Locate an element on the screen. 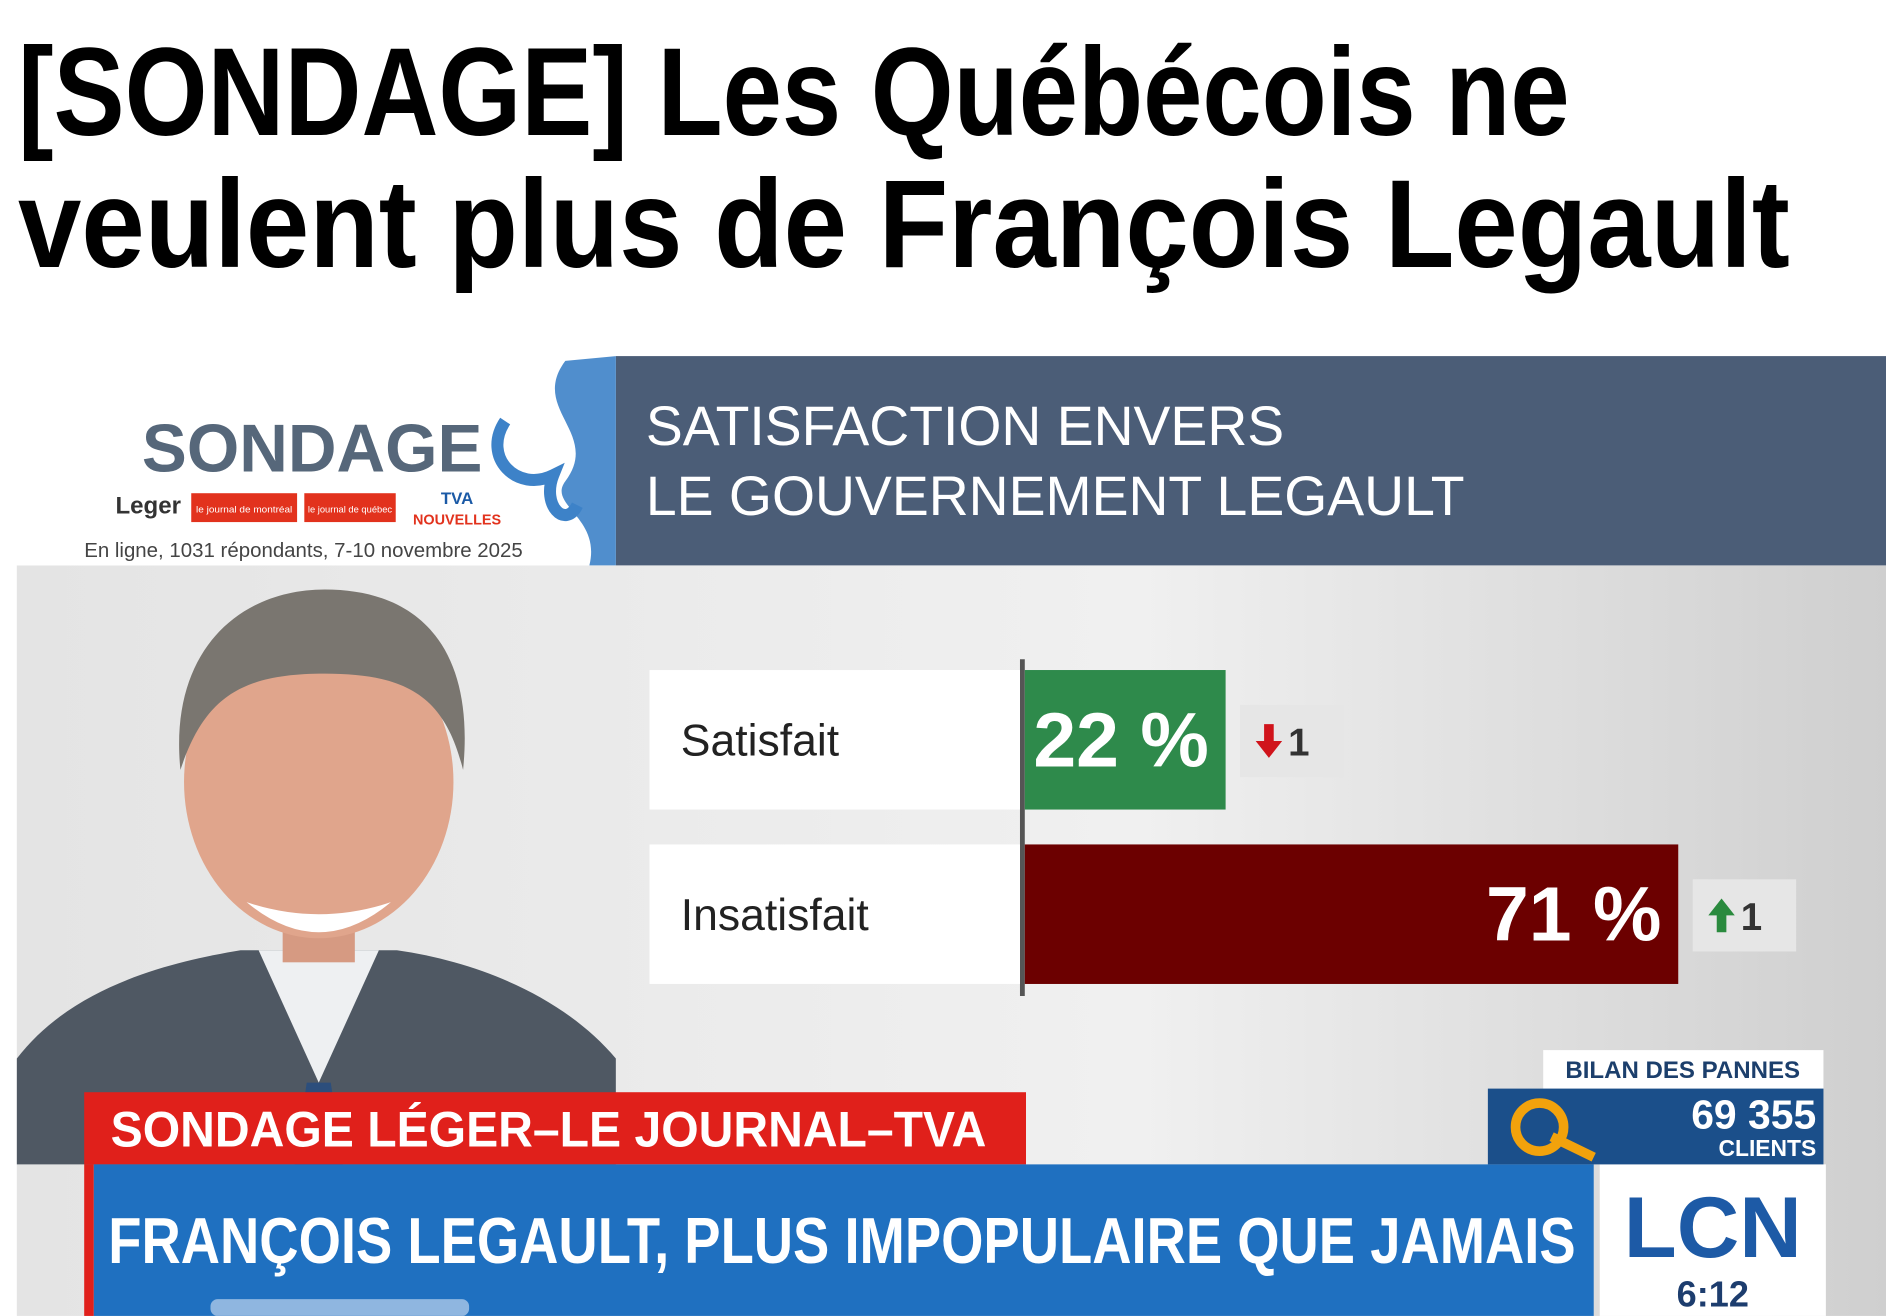 The height and width of the screenshot is (1316, 1886). outage-count: 69 355 is located at coordinates (1753, 1114).